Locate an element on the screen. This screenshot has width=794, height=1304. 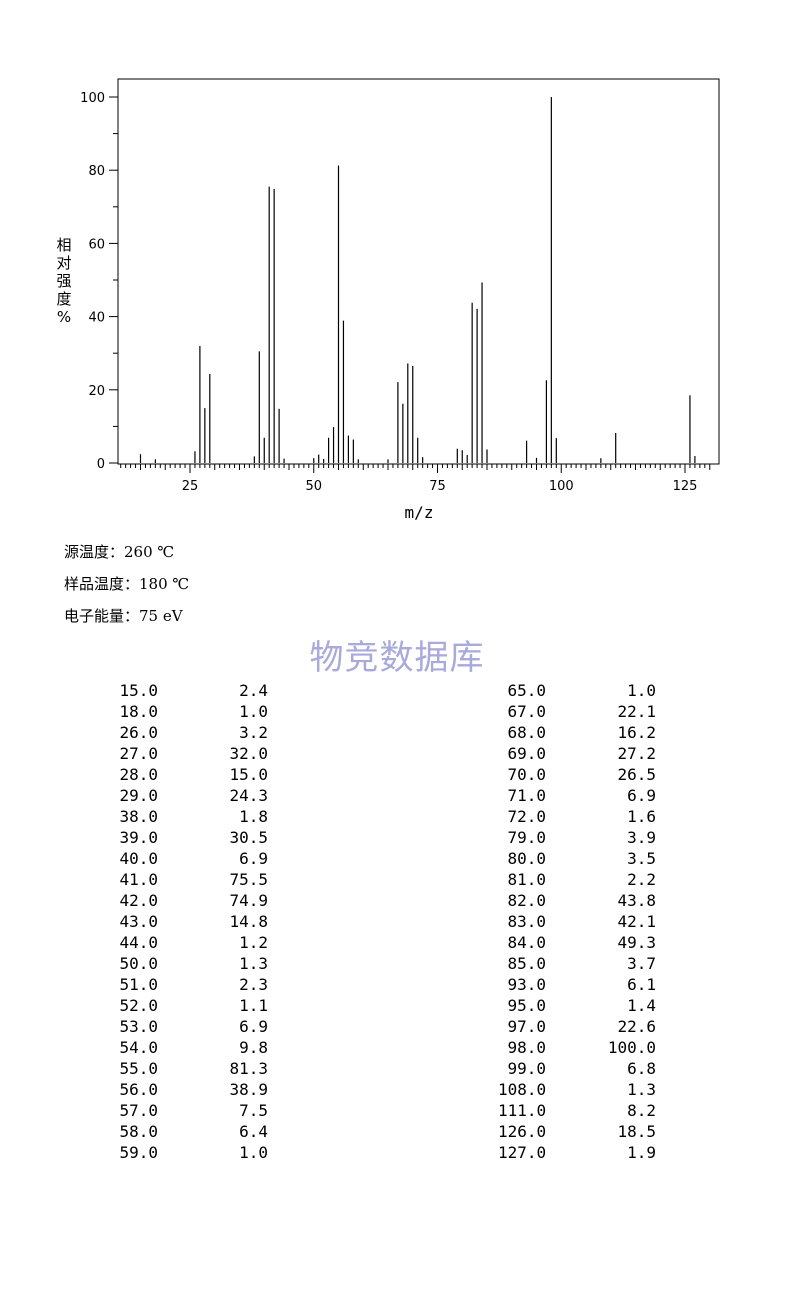
intensity-value: 1.6 is located at coordinates (641, 816).